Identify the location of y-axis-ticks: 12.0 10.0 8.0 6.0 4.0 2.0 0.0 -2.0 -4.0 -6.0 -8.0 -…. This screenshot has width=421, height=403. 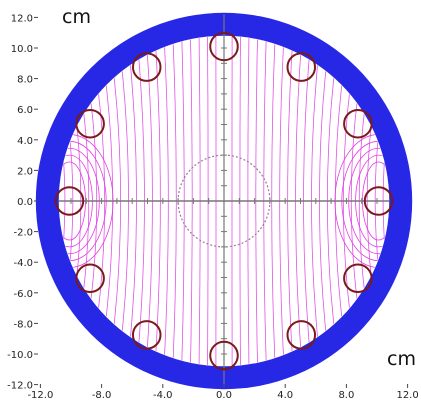
(22, 202).